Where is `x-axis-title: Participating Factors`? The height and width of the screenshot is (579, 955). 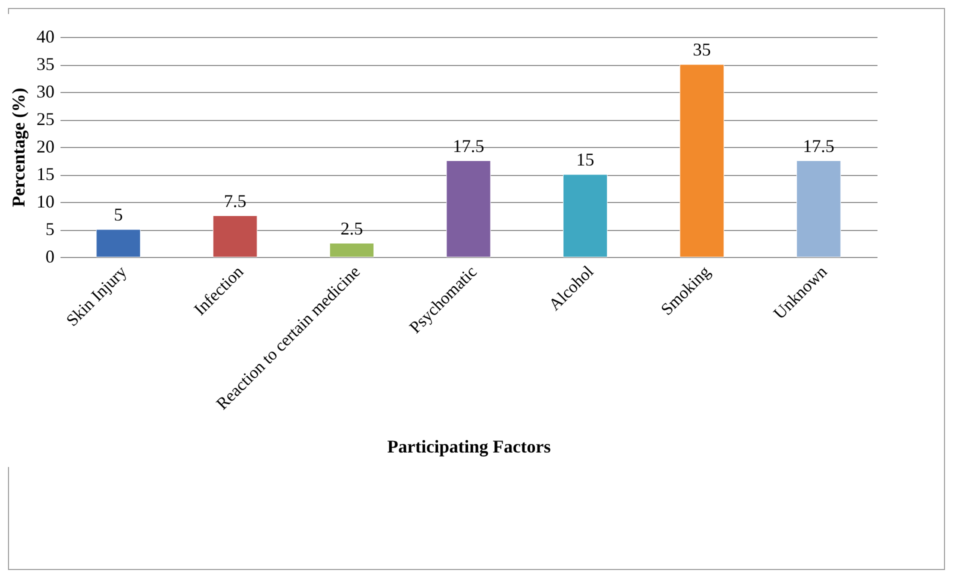
x-axis-title: Participating Factors is located at coordinates (469, 446).